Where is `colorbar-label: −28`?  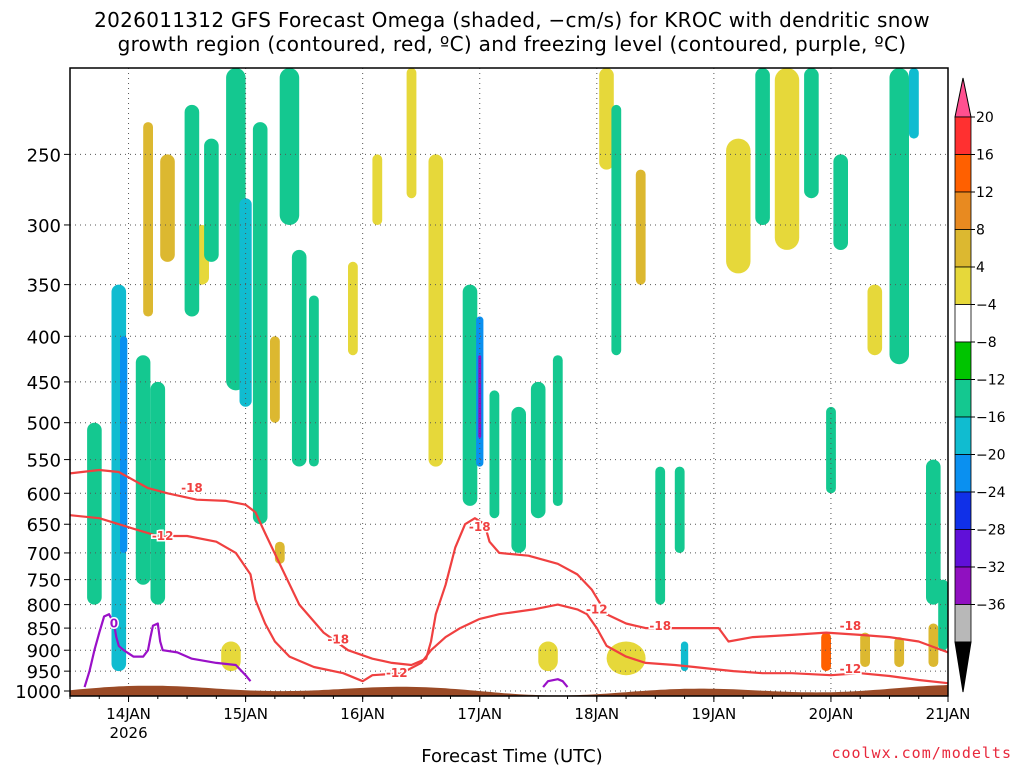 colorbar-label: −28 is located at coordinates (991, 531).